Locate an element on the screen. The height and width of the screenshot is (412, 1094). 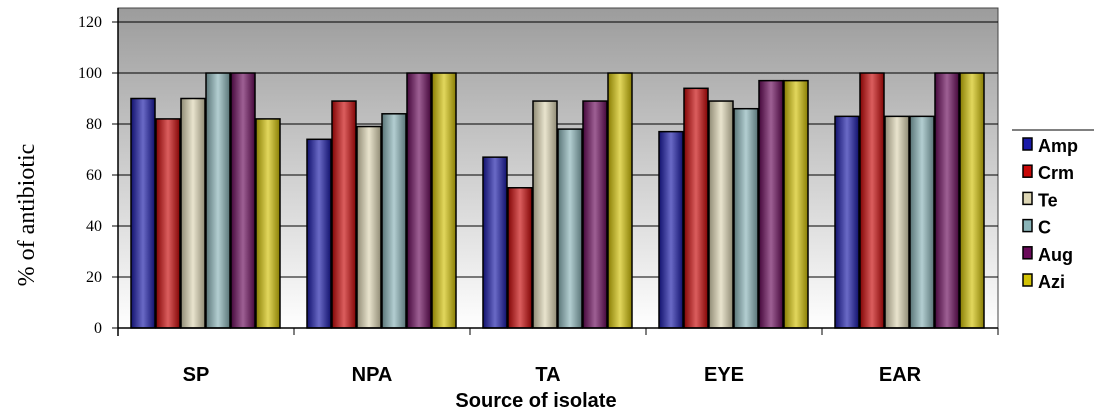
bar-ta-crm is located at coordinates (520, 258).